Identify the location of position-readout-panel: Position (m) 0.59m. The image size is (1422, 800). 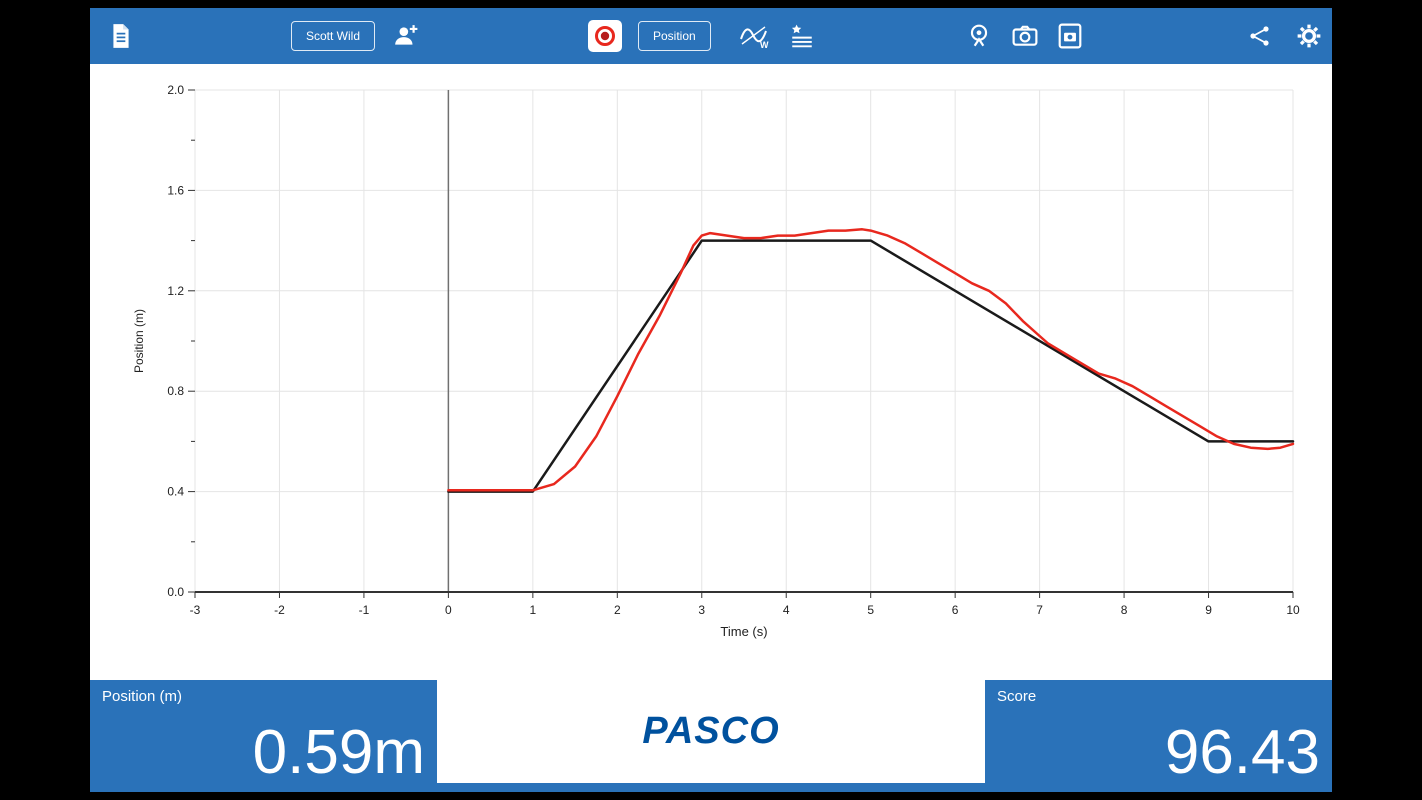
(263, 736).